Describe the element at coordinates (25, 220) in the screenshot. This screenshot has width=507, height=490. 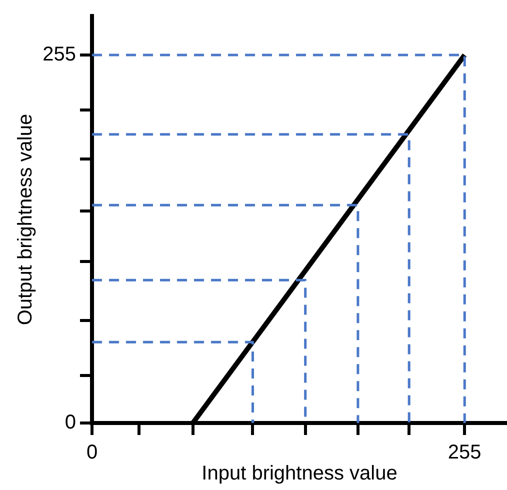
I see `y-axis-title: Output brightness value` at that location.